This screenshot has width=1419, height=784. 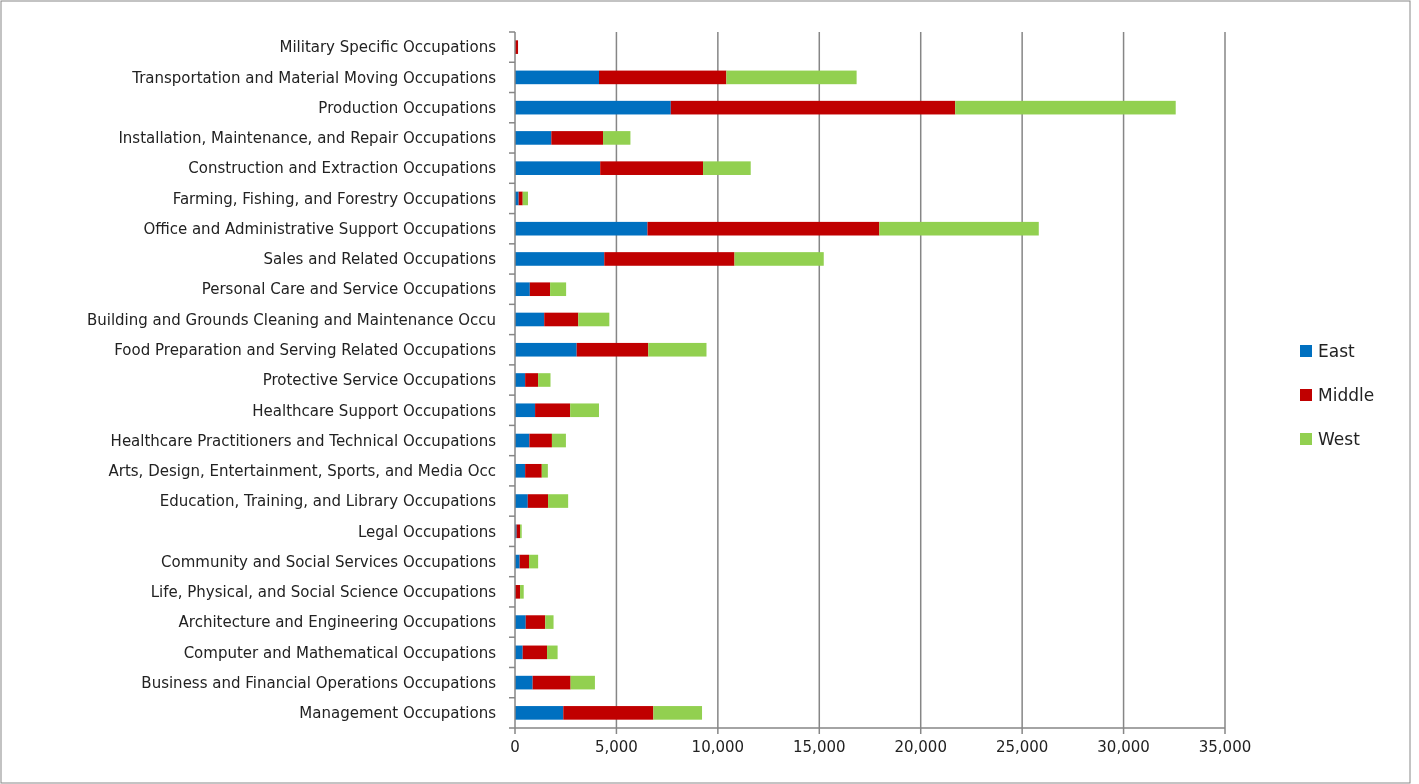 I want to click on y-tick-label: Office and Administrative Support Occupations, so click(x=320, y=228).